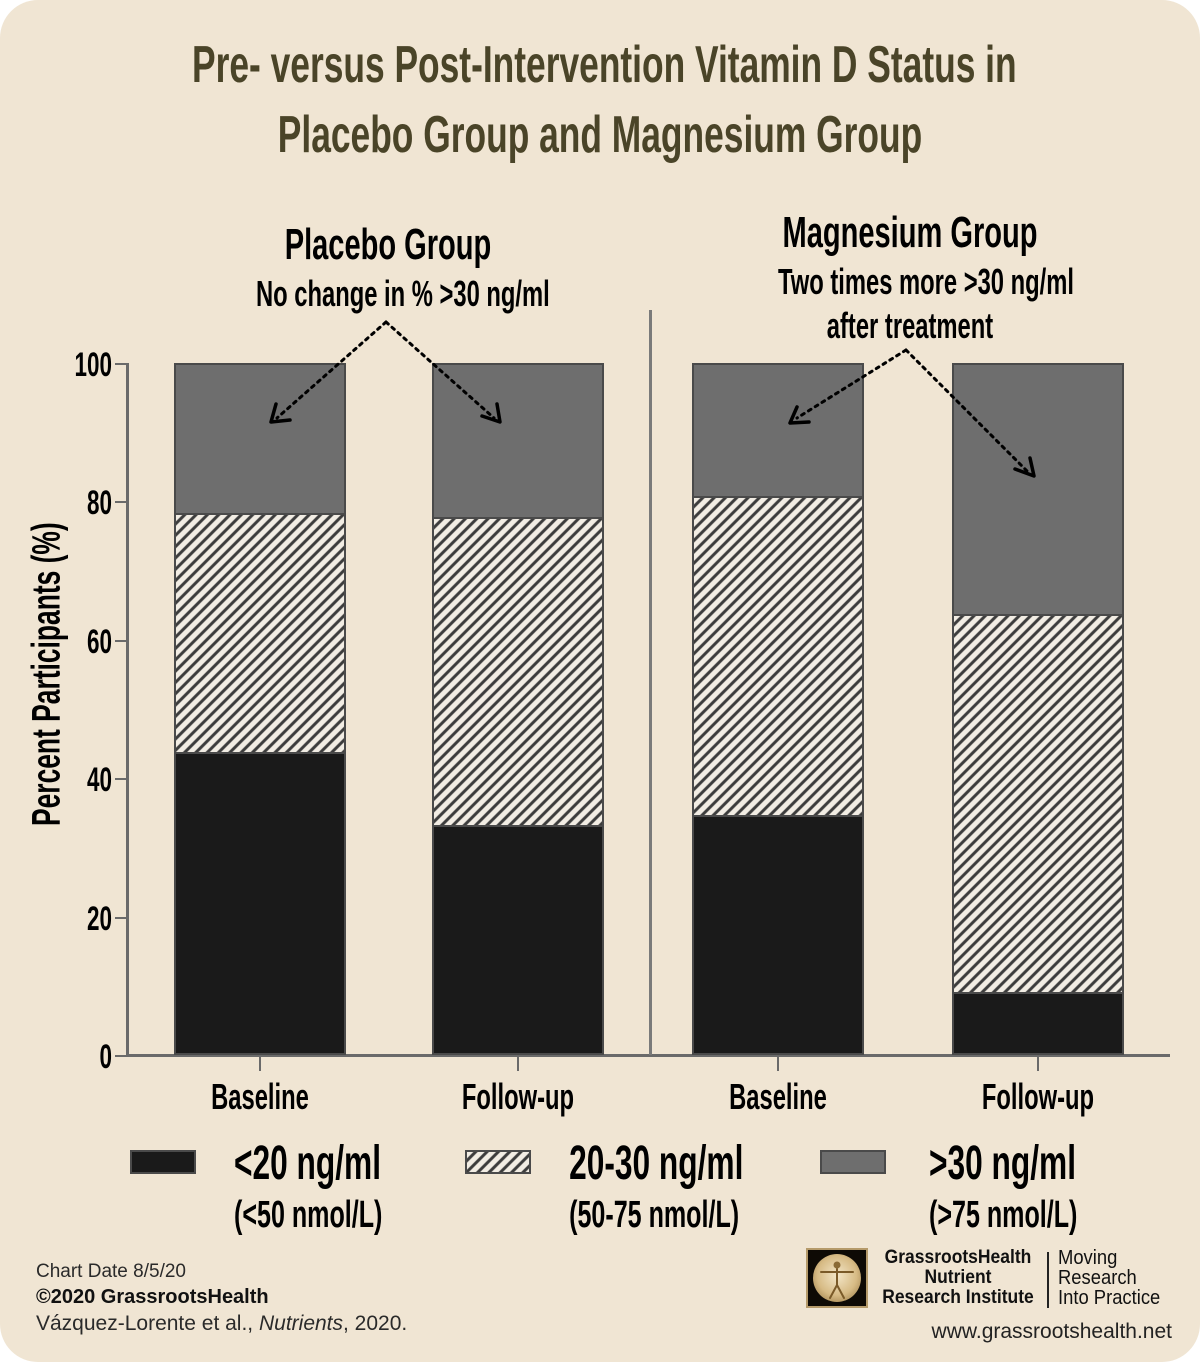  I want to click on legend-label: 20-30 ng/ml, so click(656, 1163).